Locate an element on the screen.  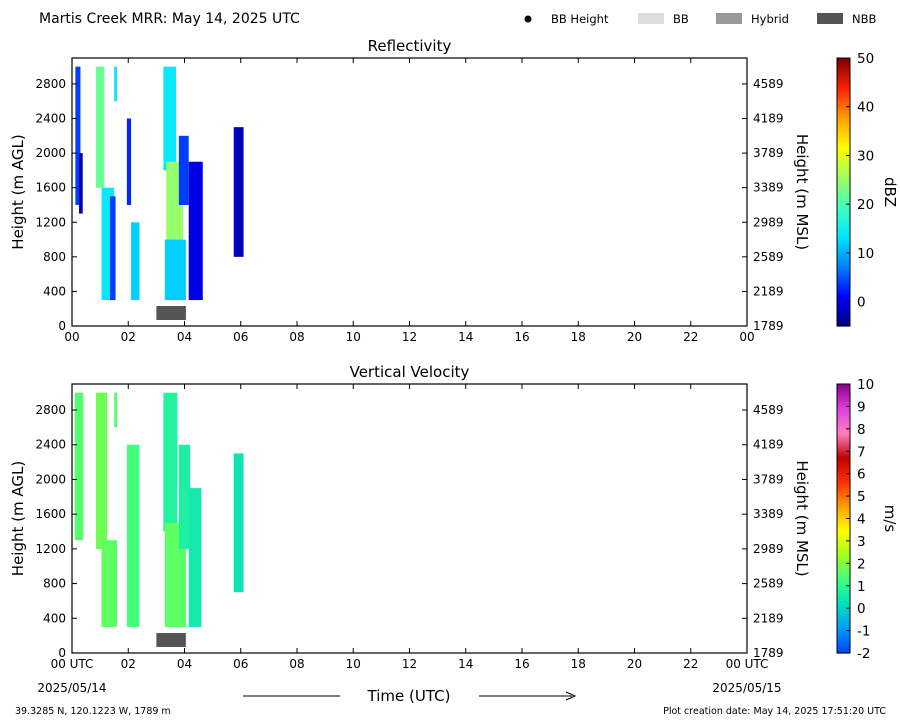
velocity-y-right-tick-label-4: 3389 is located at coordinates (768, 514).